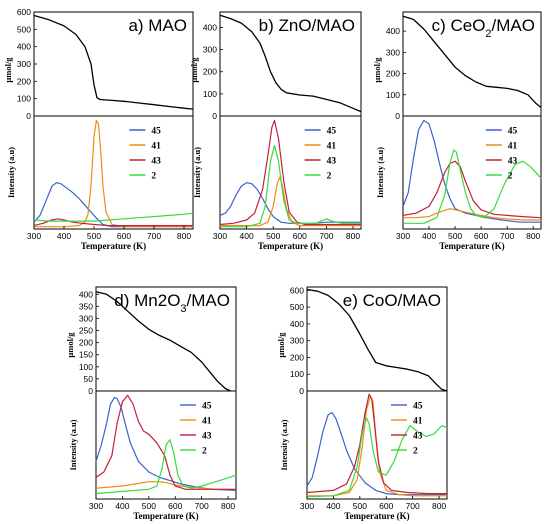  I want to click on top-plot: 0 100 200 300 400 500 600 μmol/g e) CoO/MAO, so click(362, 340).